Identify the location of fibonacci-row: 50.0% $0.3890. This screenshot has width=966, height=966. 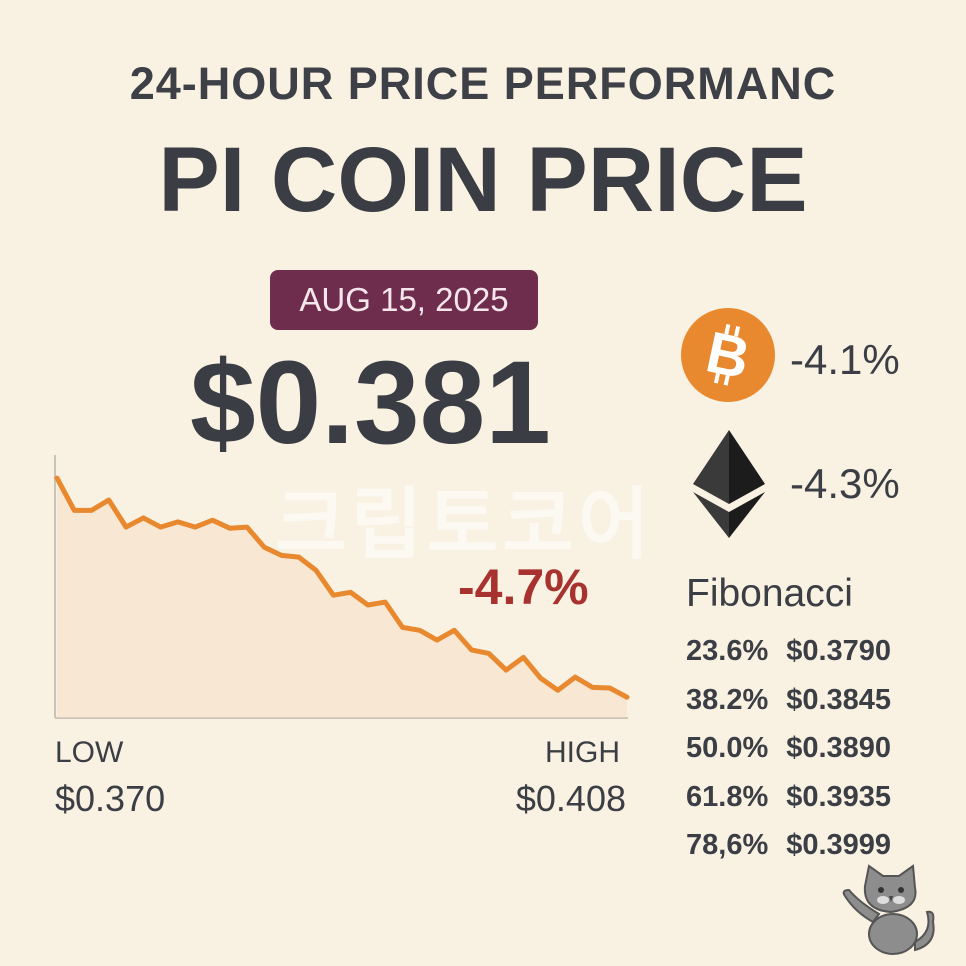
(788, 748).